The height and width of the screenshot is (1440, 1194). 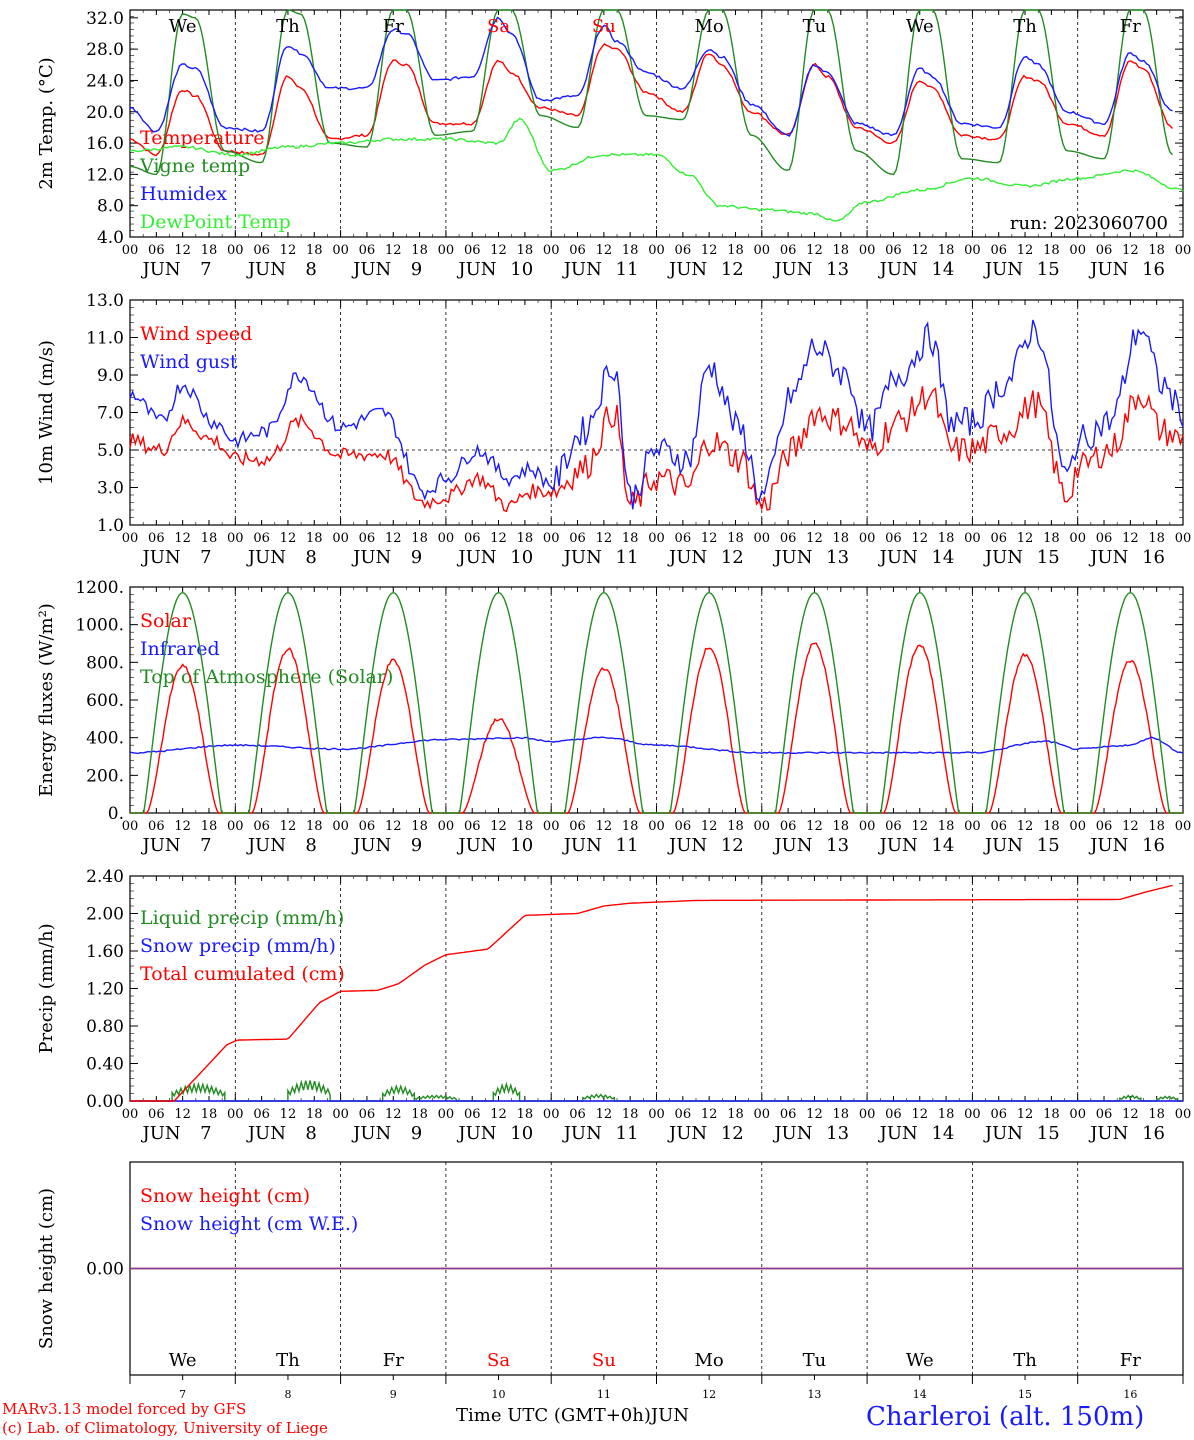 What do you see at coordinates (105, 19) in the screenshot?
I see `y-tick-label: 32.0` at bounding box center [105, 19].